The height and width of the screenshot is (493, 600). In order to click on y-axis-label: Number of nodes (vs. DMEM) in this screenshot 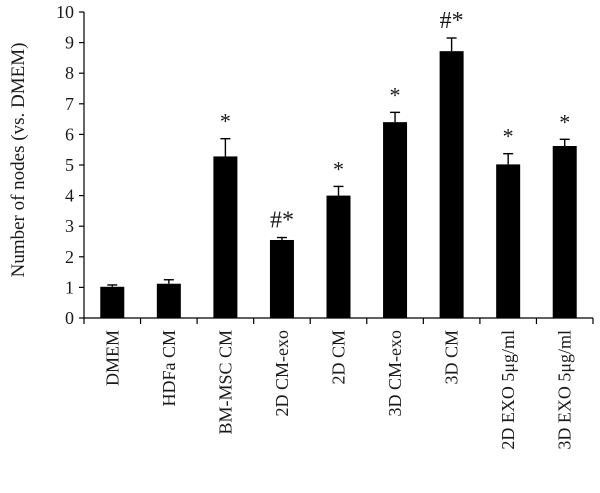, I will do `click(18, 160)`.